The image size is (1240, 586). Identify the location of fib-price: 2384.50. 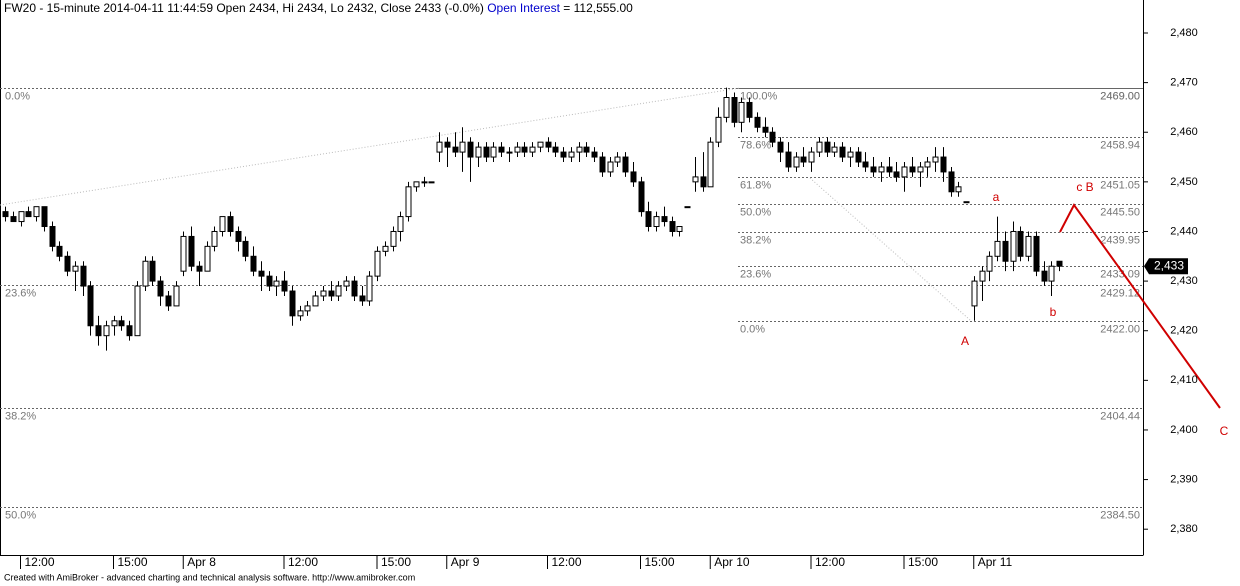
(1120, 515).